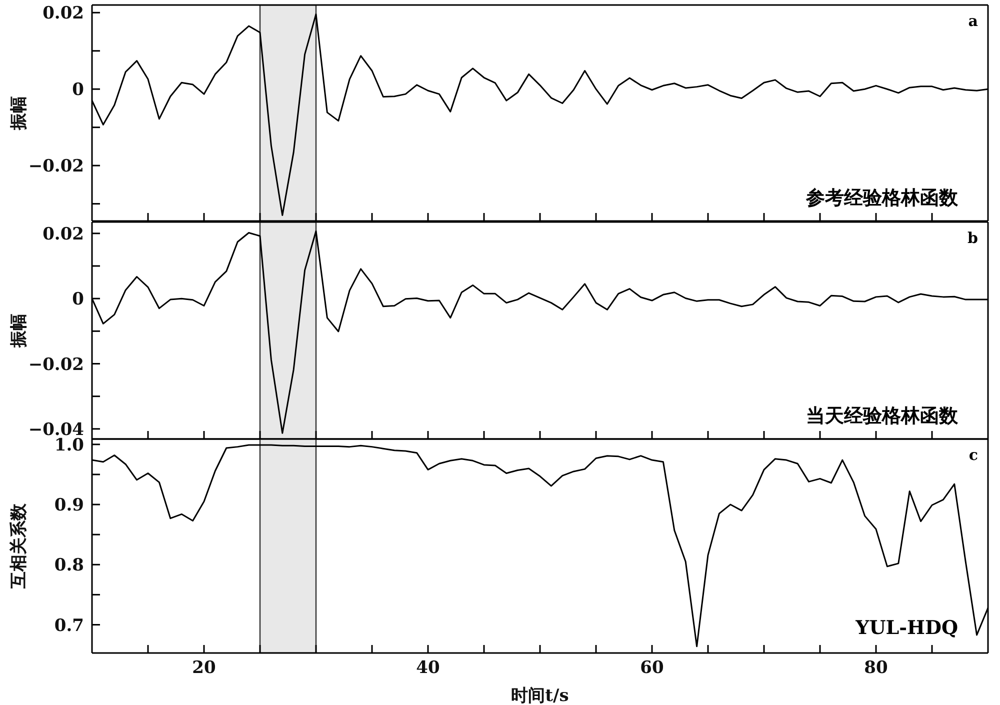  I want to click on x-tick-label: 20, so click(204, 668).